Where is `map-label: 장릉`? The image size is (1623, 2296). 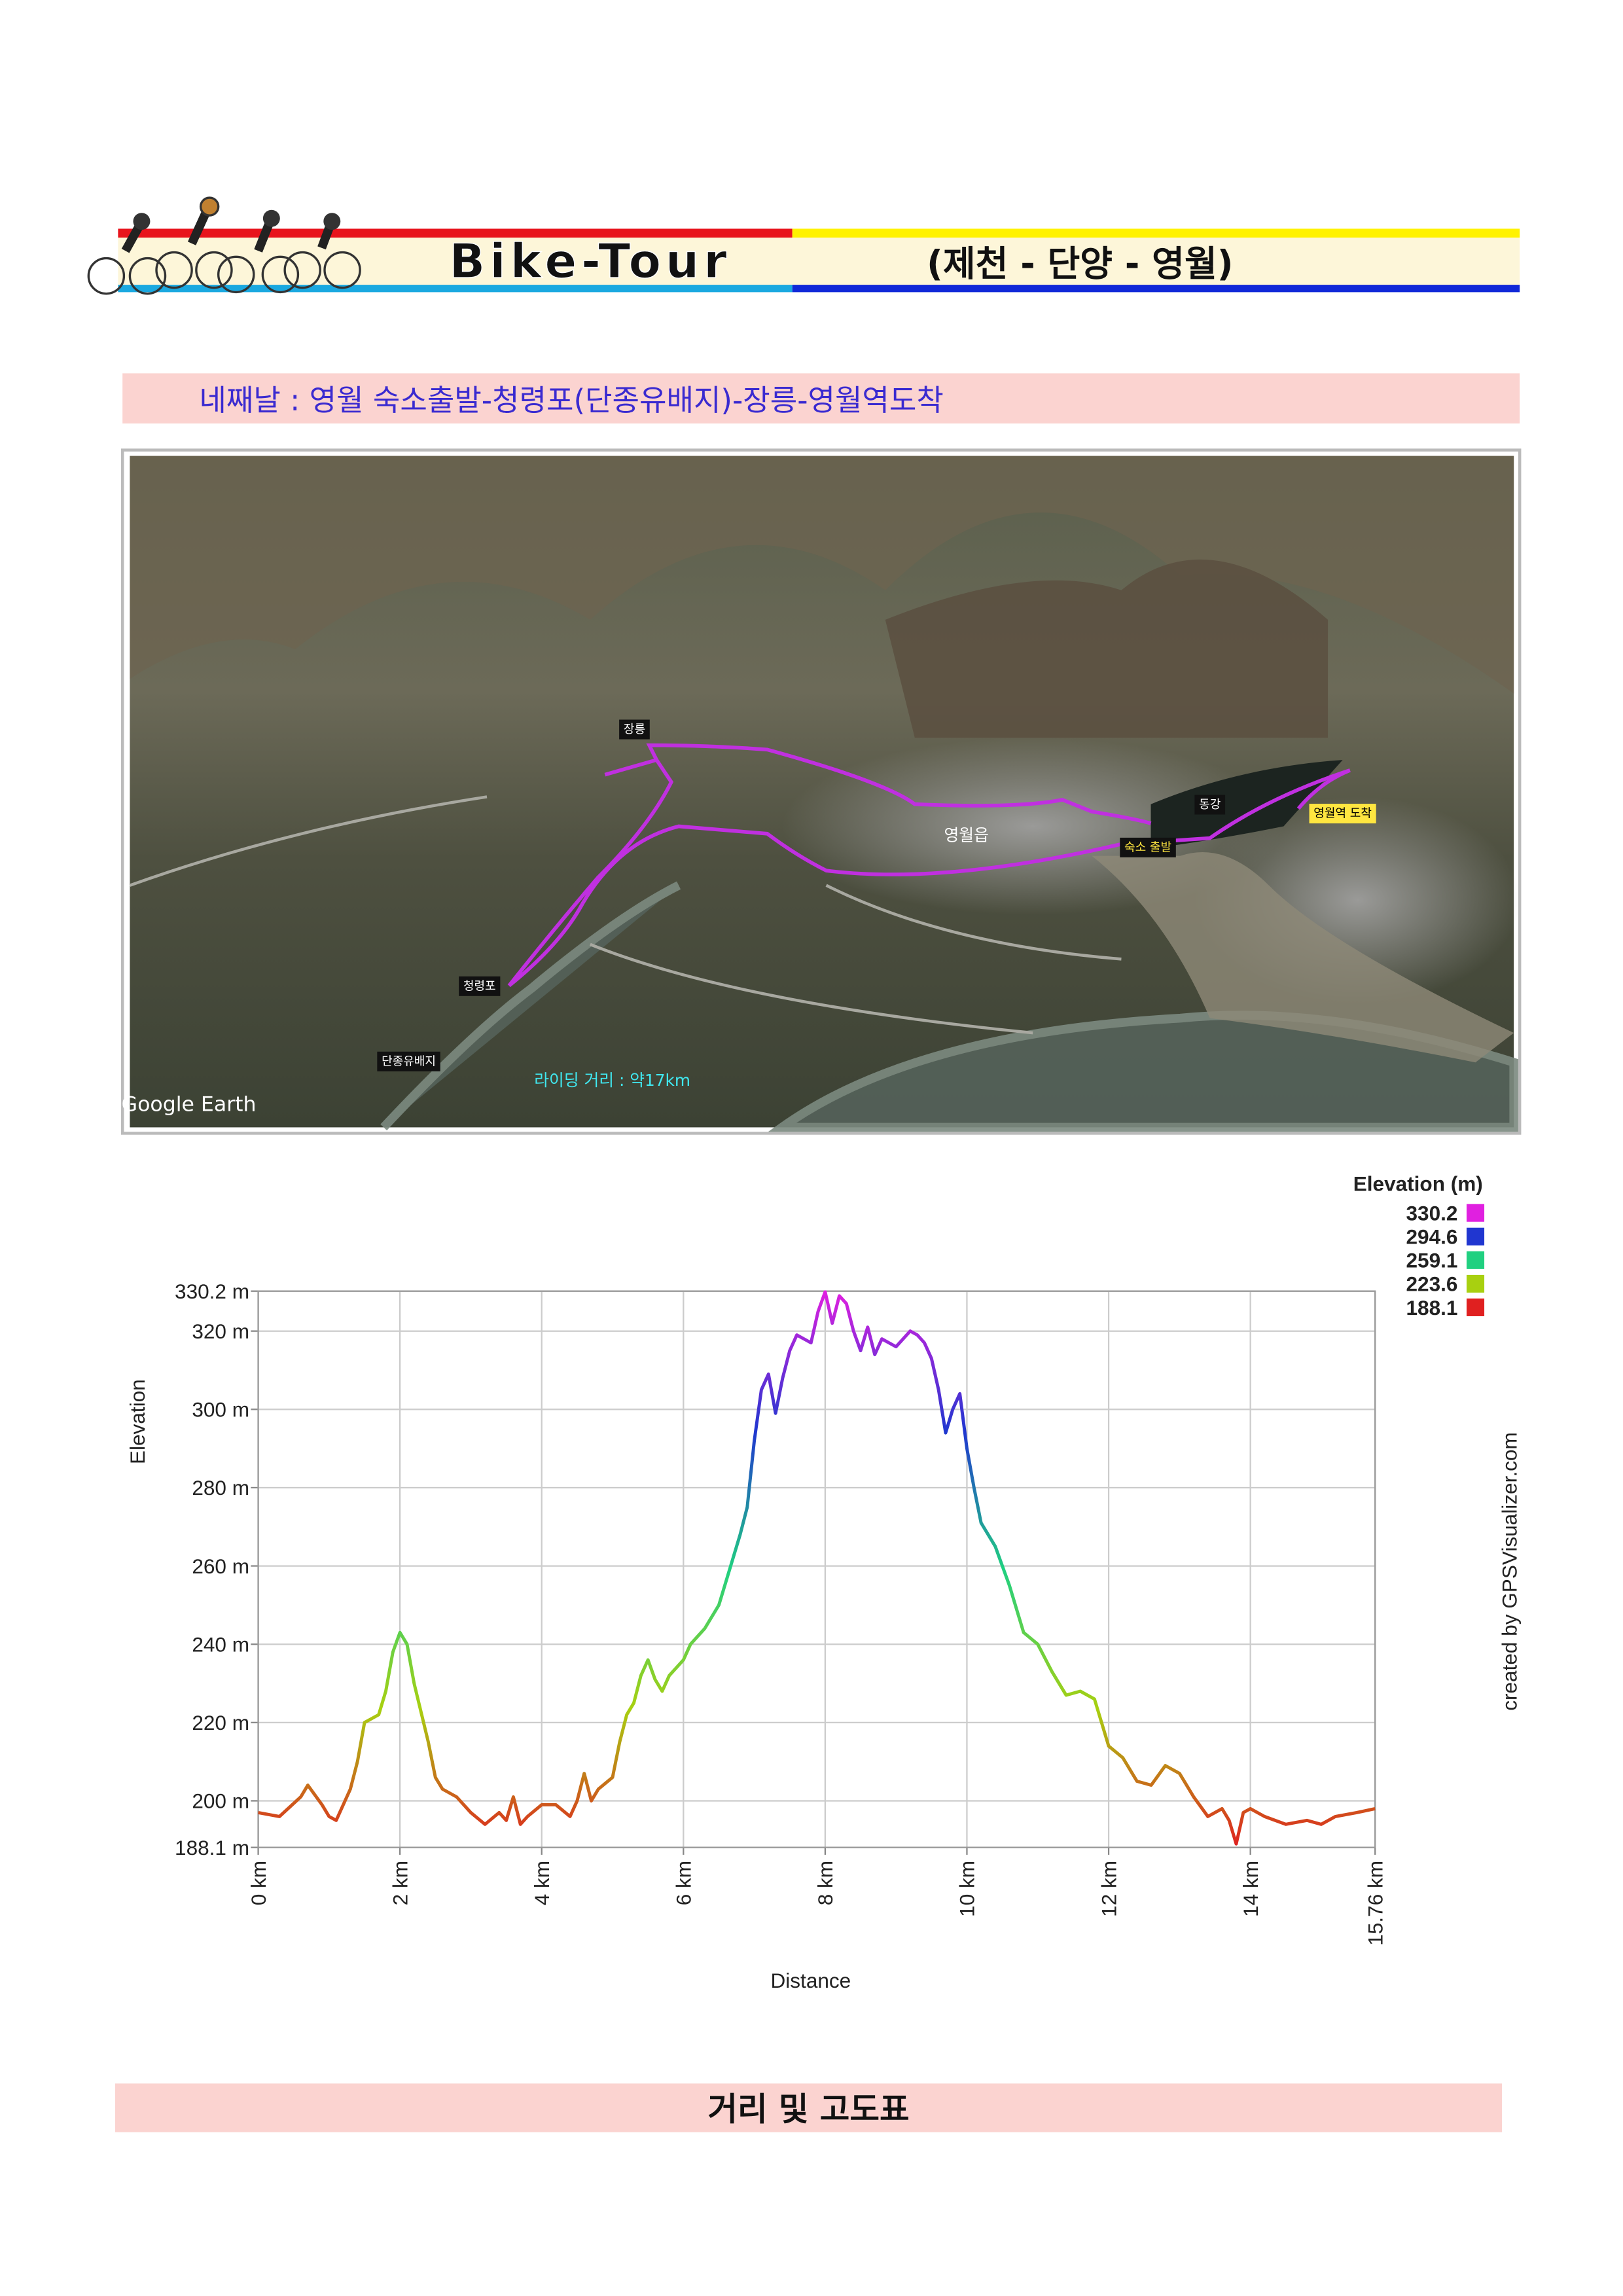 map-label: 장릉 is located at coordinates (634, 729).